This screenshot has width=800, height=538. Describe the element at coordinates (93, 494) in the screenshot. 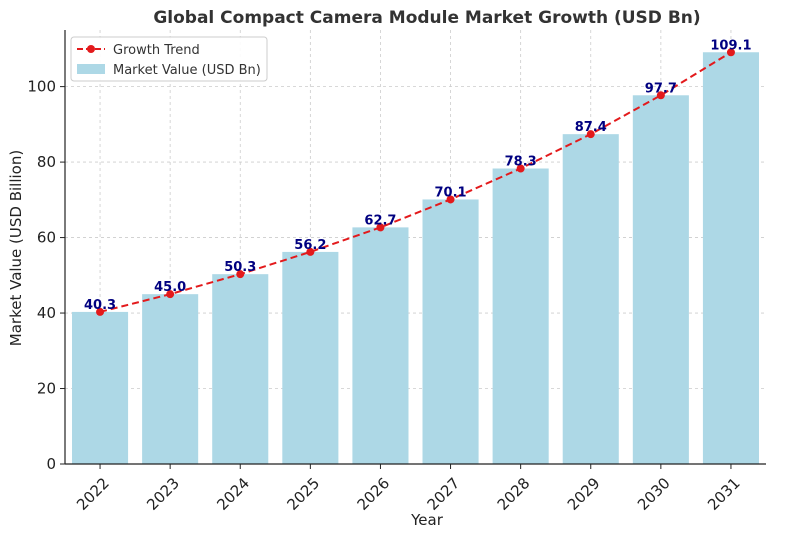

I see `x-tick-label: 2022` at that location.